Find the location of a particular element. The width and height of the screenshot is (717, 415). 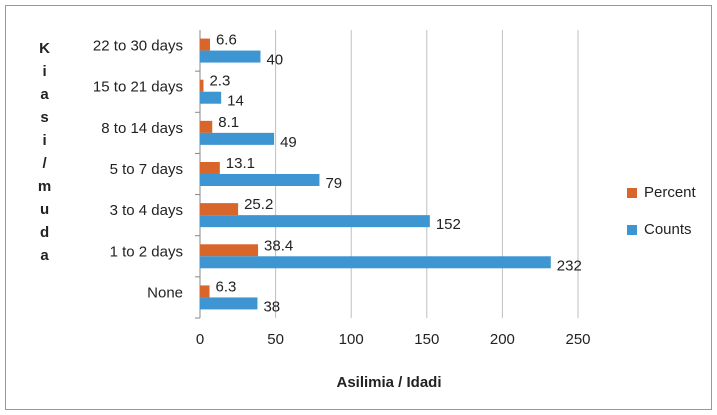

y-tick-label: 22 to 30 days is located at coordinates (138, 46).